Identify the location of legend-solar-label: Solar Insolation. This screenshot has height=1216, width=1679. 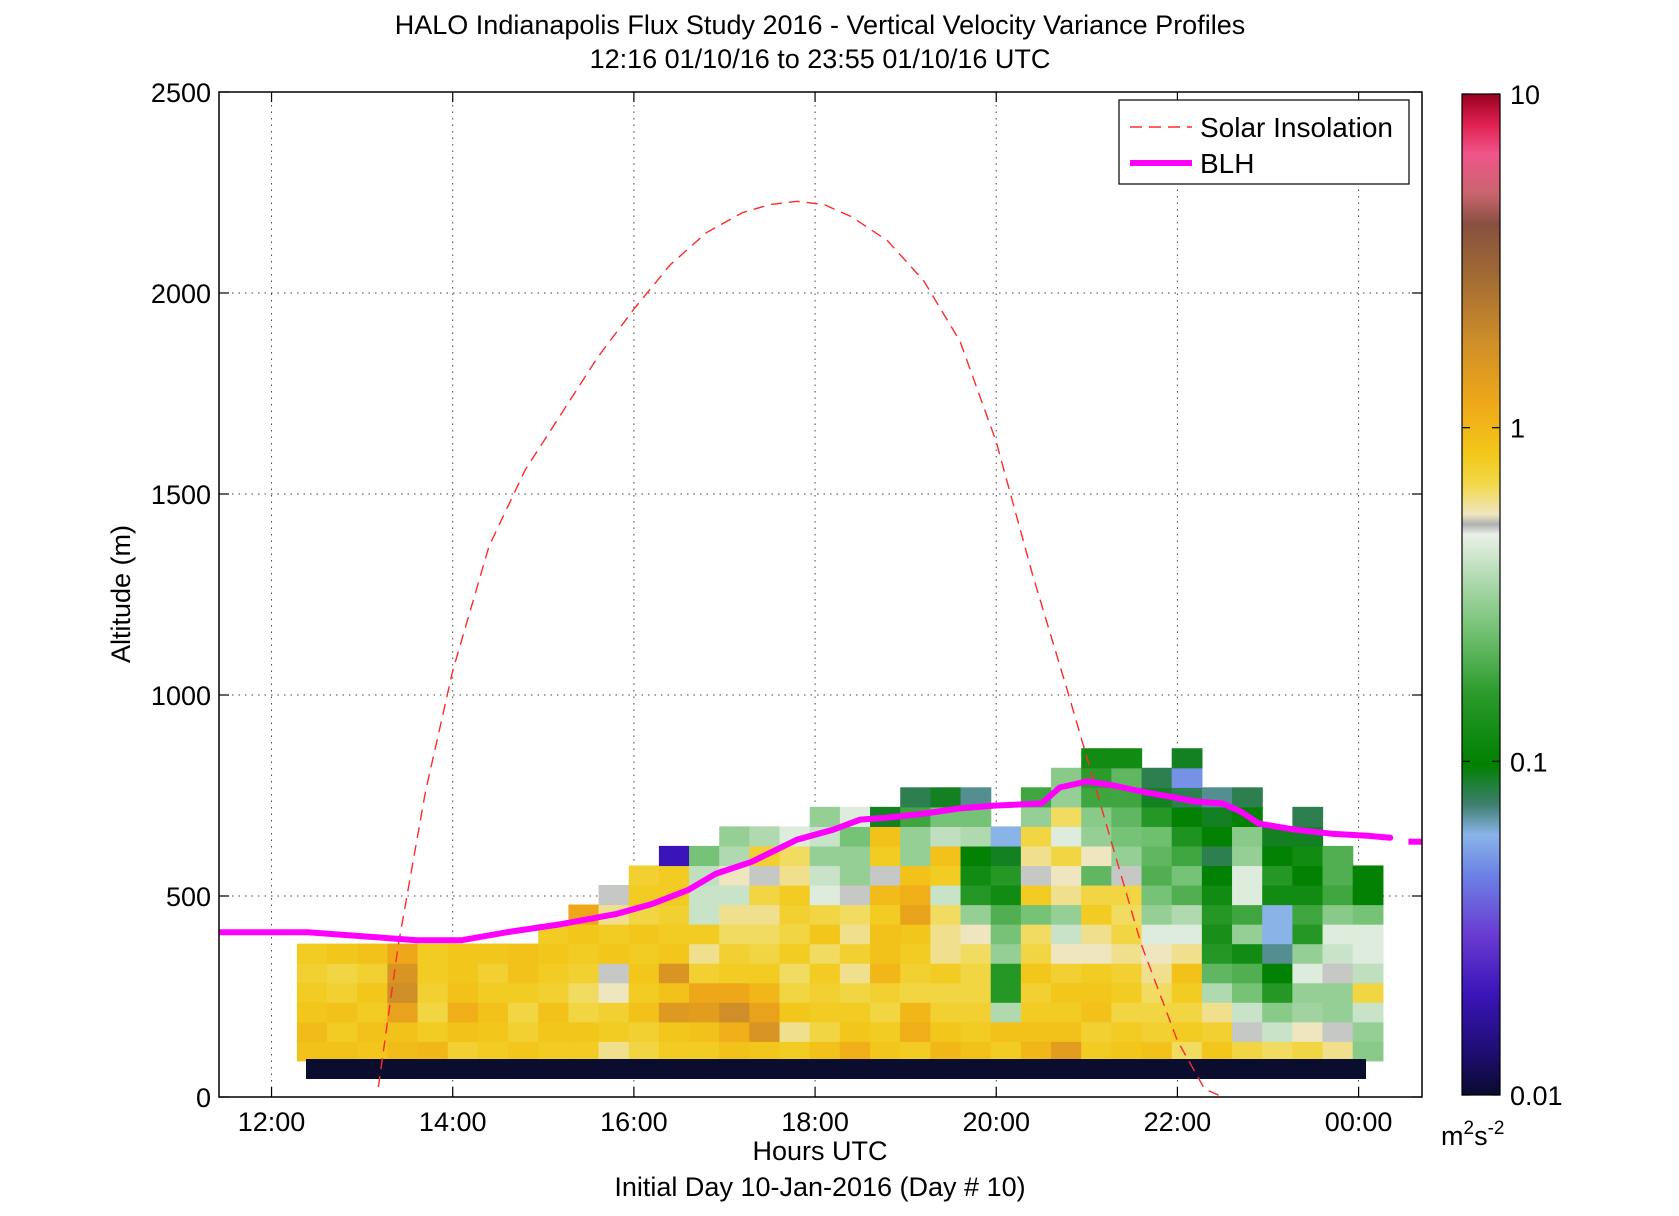
(1296, 127).